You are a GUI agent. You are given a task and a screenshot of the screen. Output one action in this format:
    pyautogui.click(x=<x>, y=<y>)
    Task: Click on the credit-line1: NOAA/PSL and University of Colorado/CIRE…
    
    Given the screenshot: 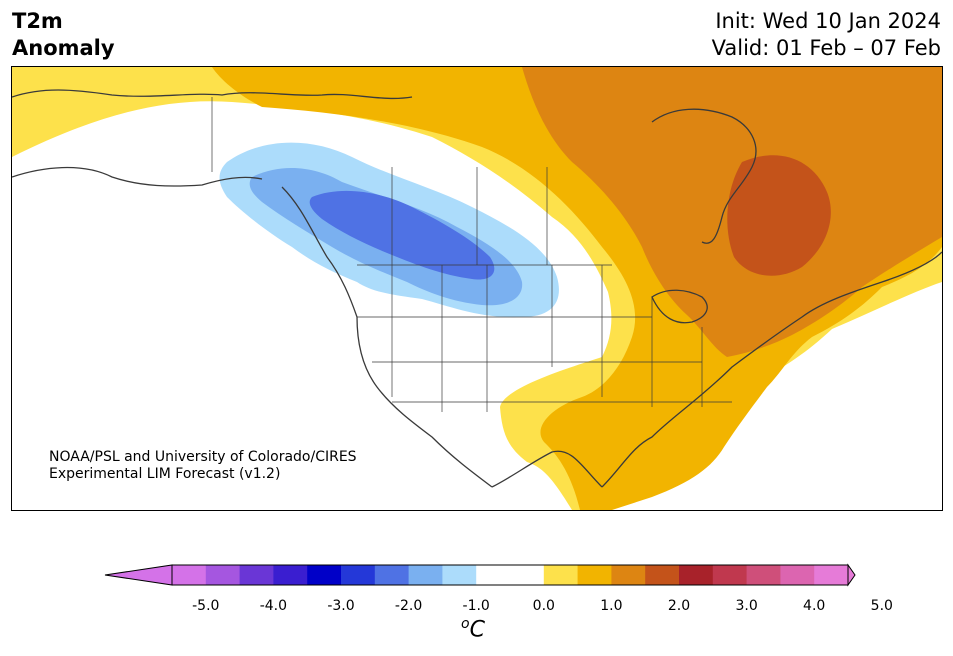 What is the action you would take?
    pyautogui.click(x=203, y=457)
    